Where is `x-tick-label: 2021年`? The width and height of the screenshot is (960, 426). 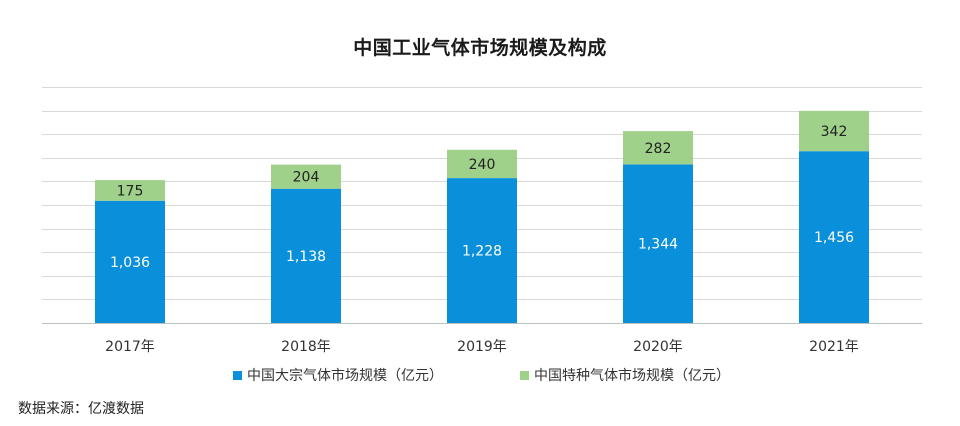 x-tick-label: 2021年 is located at coordinates (834, 347).